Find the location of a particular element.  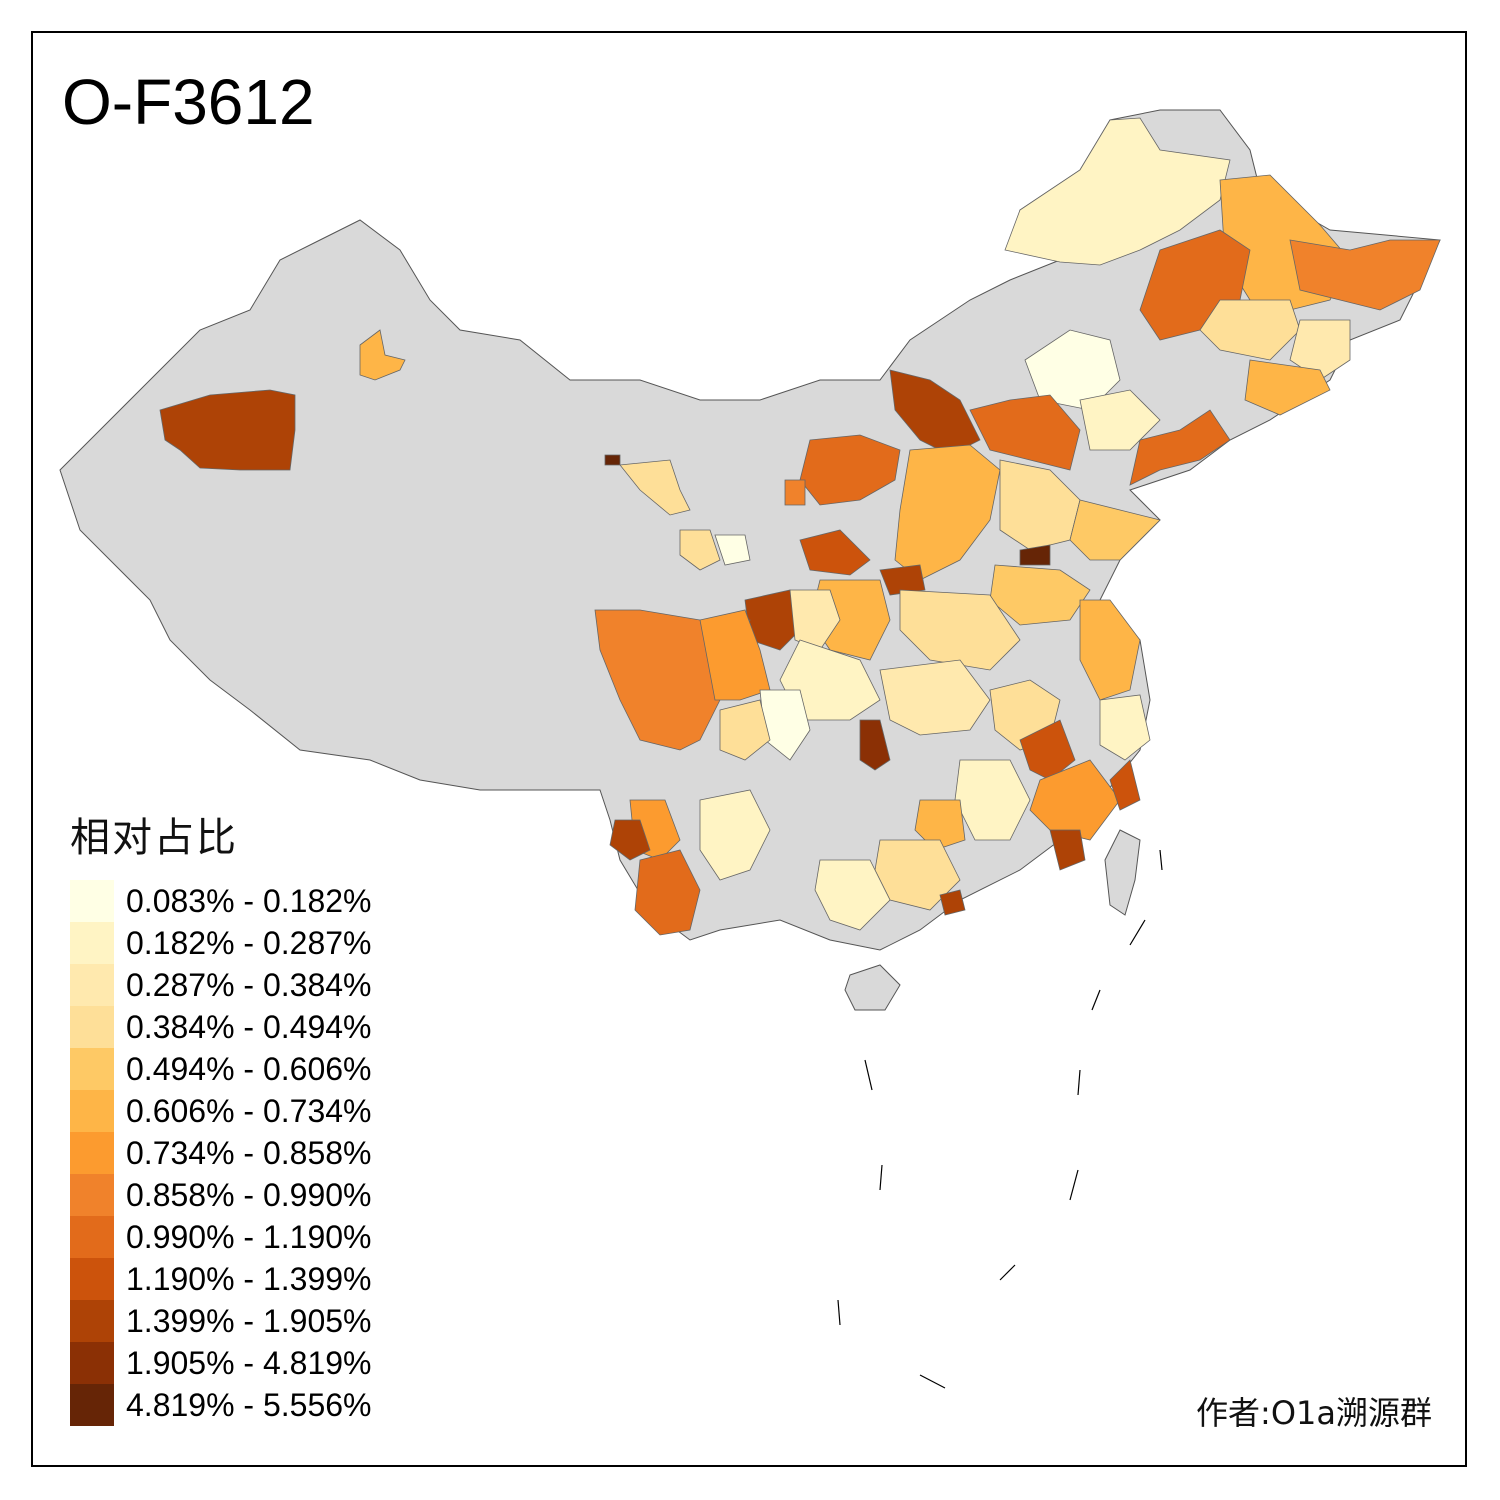

legend-item: 0.287% - 0.384% is located at coordinates (221, 985).